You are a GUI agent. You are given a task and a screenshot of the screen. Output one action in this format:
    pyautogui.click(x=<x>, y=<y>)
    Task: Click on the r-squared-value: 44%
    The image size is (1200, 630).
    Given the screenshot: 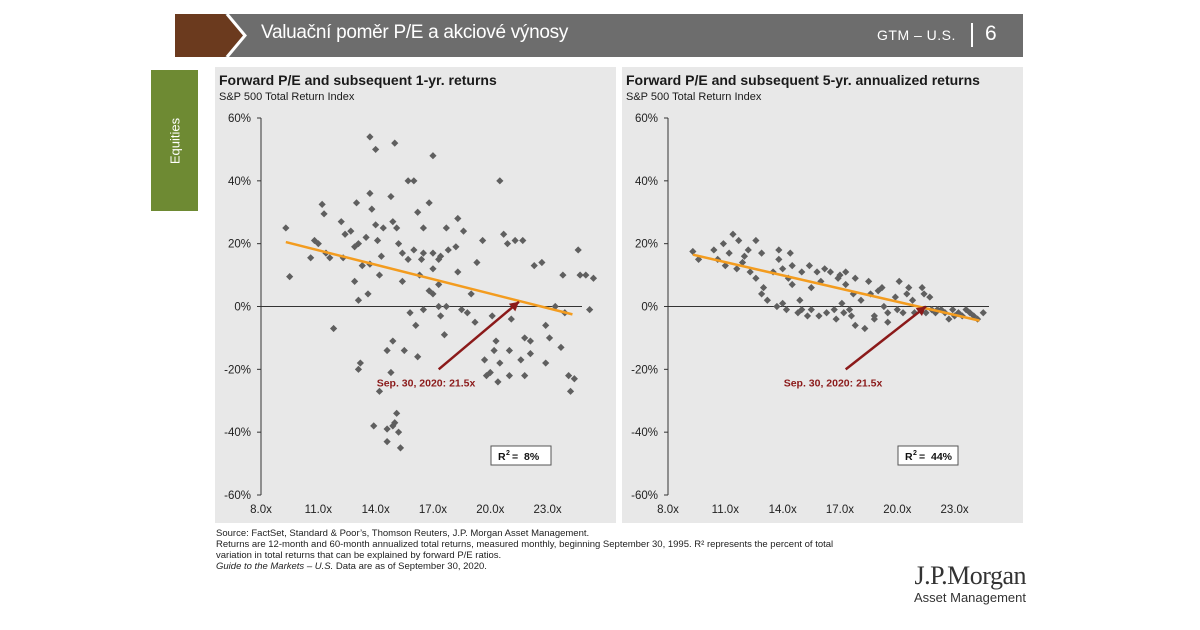 What is the action you would take?
    pyautogui.click(x=942, y=457)
    